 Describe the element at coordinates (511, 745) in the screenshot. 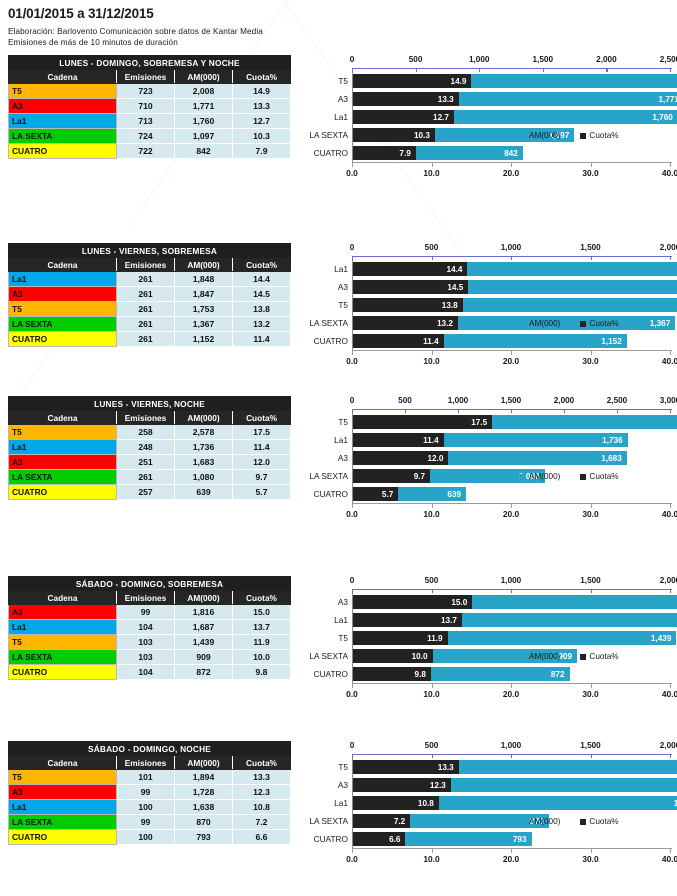

I see `top-axis-tick-label: 1,000` at that location.